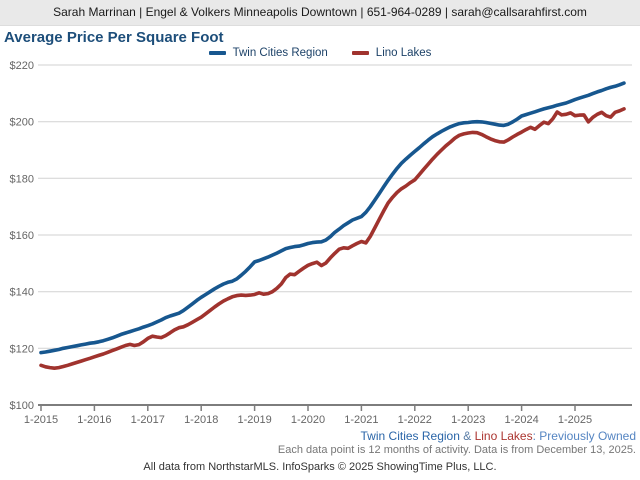  I want to click on lino-lakes-line-swatch, so click(360, 53).